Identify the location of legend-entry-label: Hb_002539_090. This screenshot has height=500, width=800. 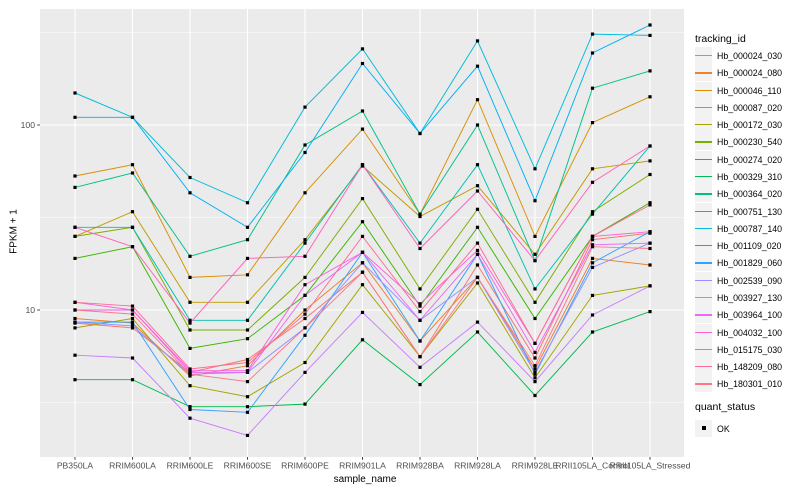
(750, 280).